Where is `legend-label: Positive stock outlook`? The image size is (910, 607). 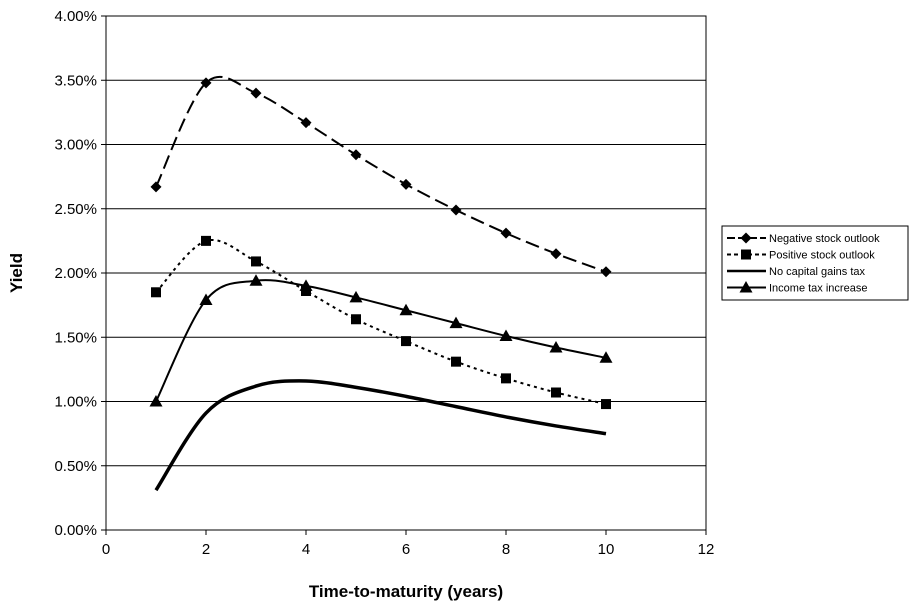 legend-label: Positive stock outlook is located at coordinates (822, 256).